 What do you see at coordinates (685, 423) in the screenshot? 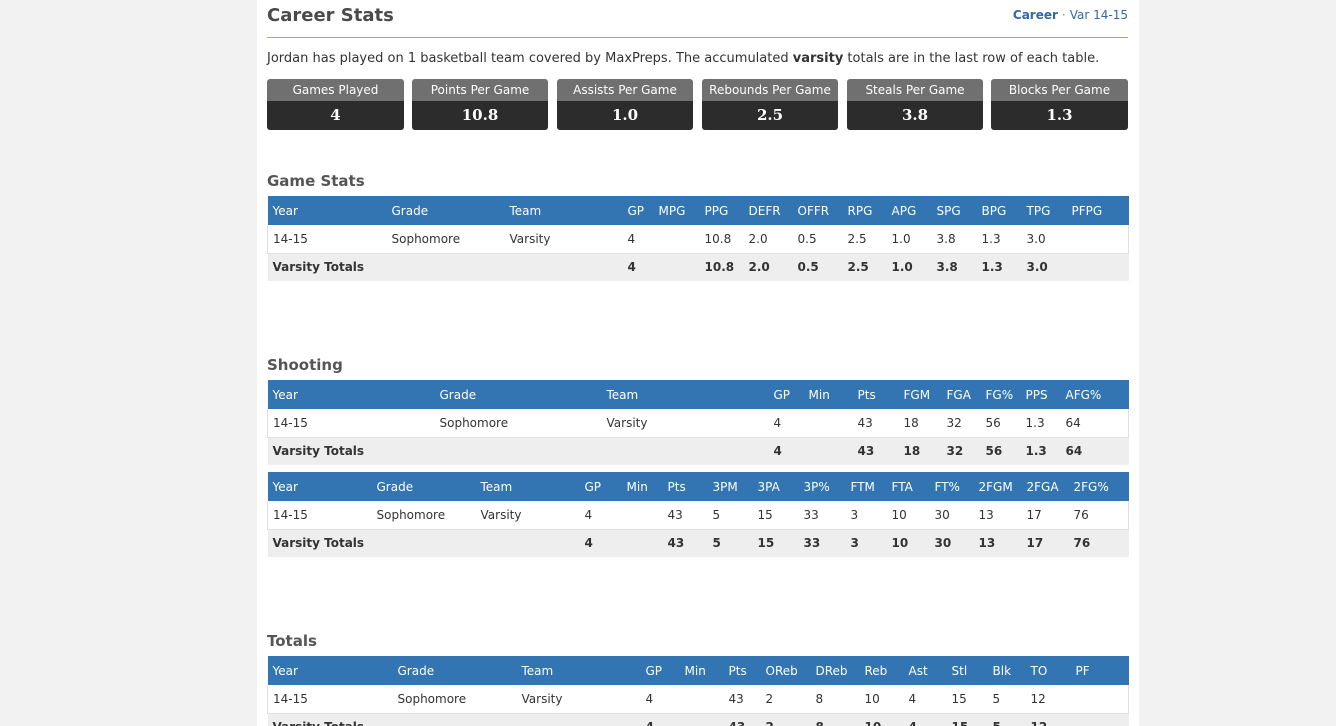
I see `table-cell: Varsity` at bounding box center [685, 423].